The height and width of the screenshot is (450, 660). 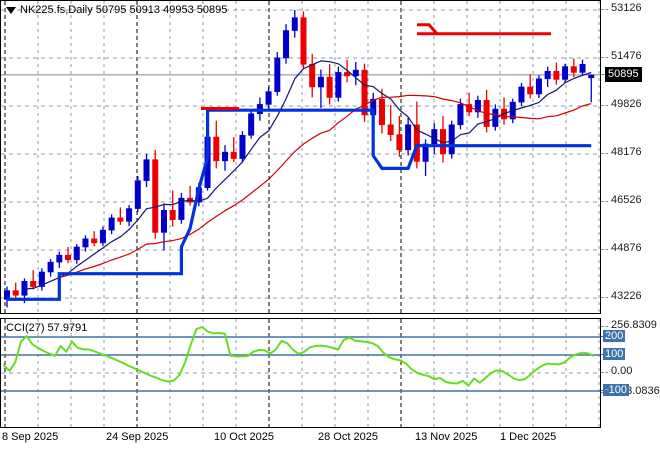 I want to click on chart-title: NK225.fs,Daily 50795 50913 49953 50895, so click(x=124, y=10).